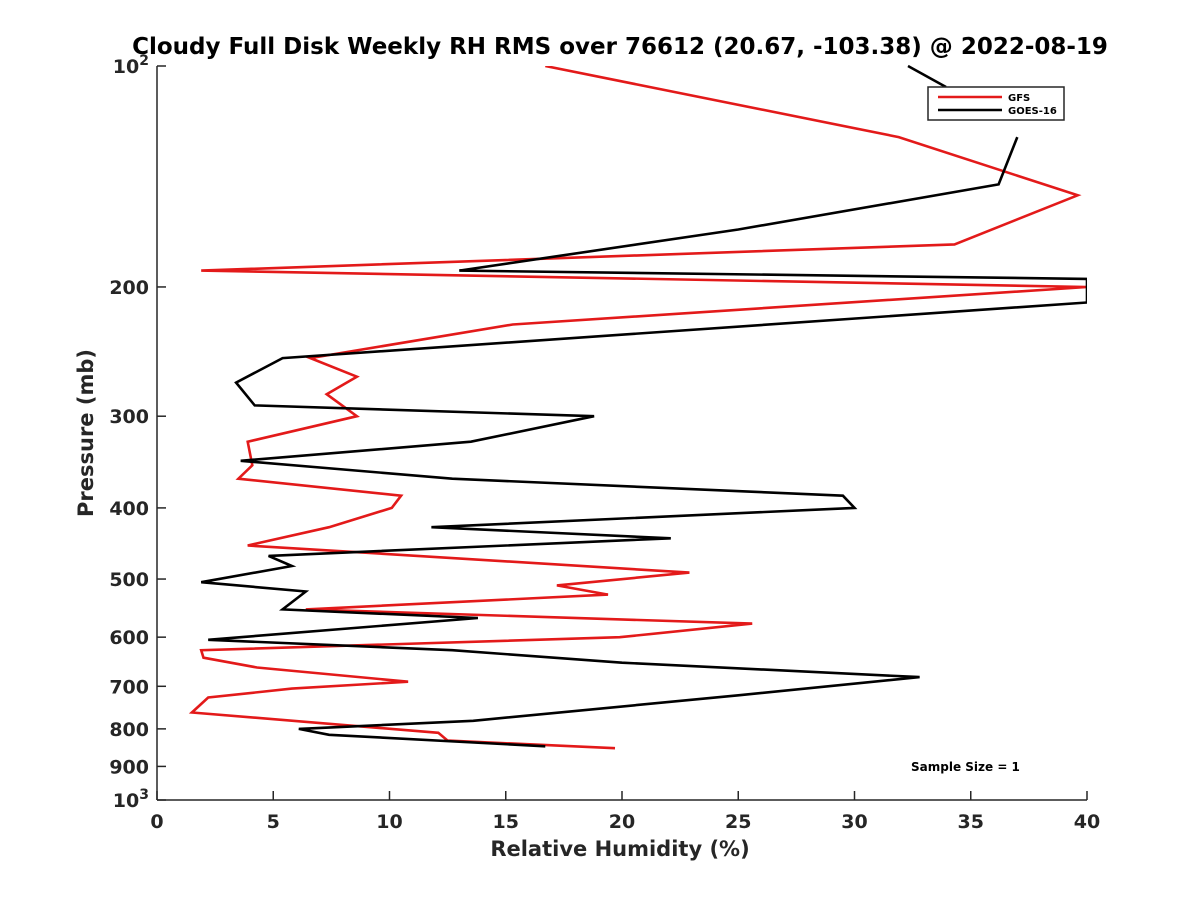 The image size is (1200, 900). Describe the element at coordinates (129, 509) in the screenshot. I see `y-tick-label: 400` at that location.